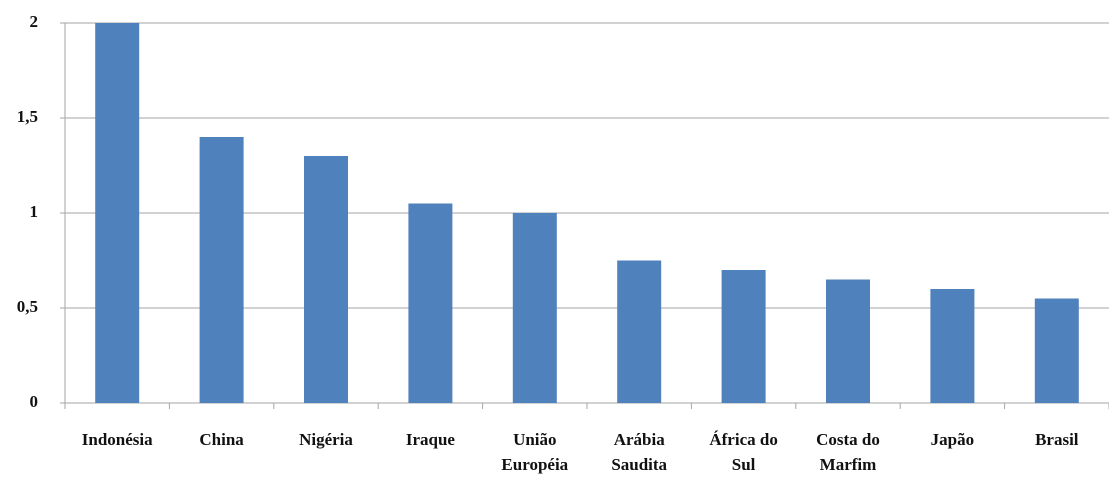  I want to click on y-tick-label: 0, so click(34, 401).